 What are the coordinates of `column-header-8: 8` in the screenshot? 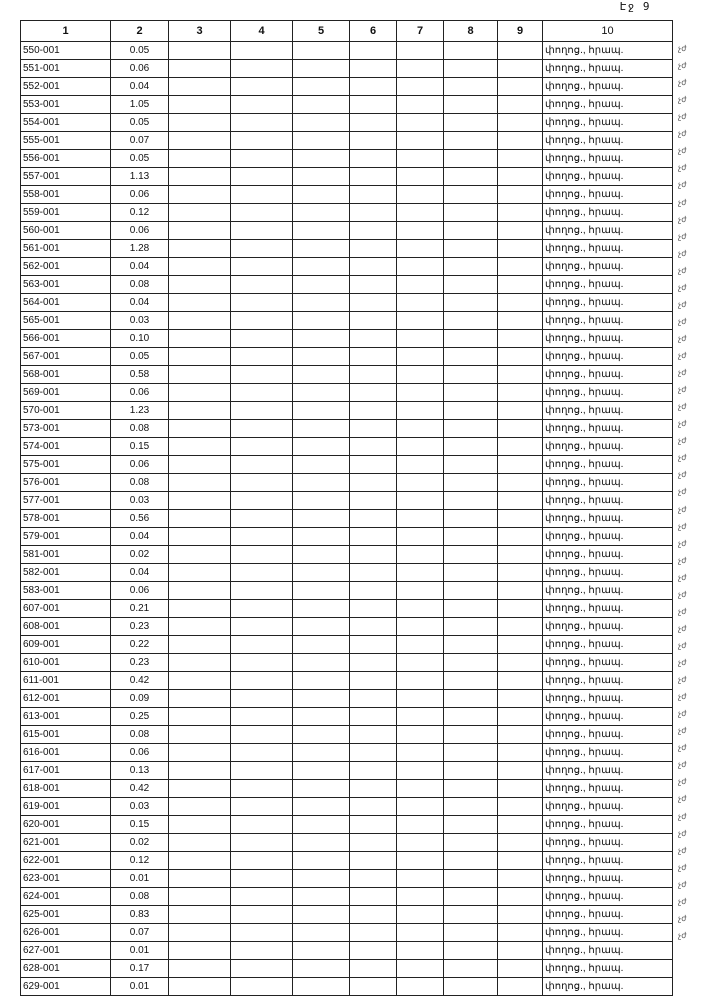 It's located at (470, 31).